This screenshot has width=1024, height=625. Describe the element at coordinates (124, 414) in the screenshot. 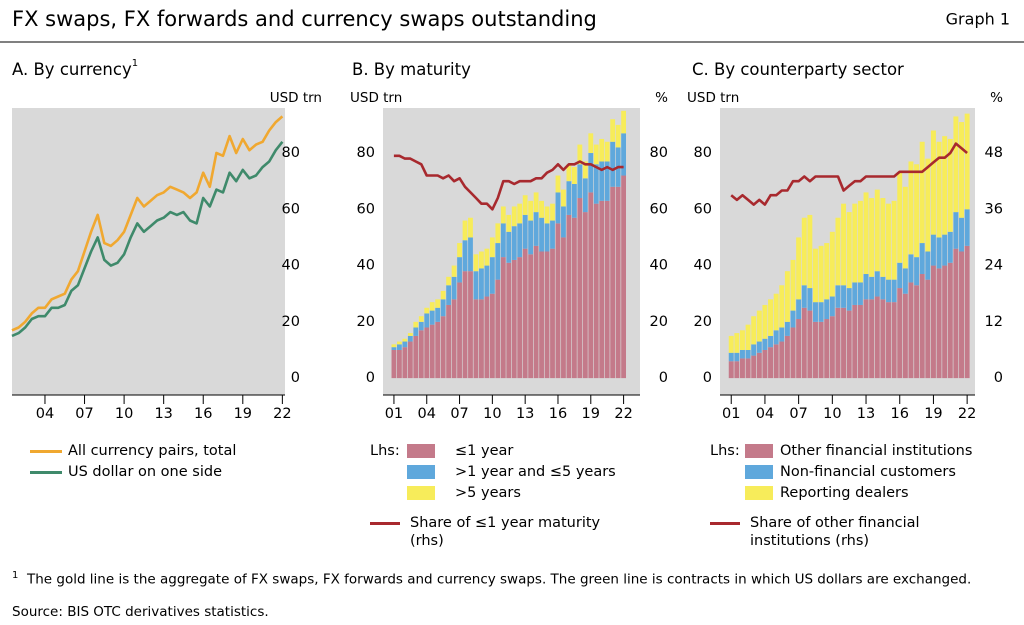

I see `x-tick-label: 10` at that location.